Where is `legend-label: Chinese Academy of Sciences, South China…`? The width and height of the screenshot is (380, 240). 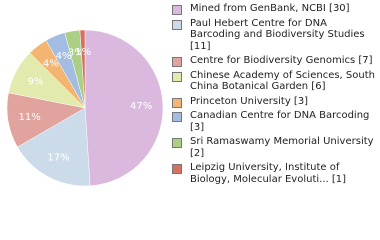 legend-label: Chinese Academy of Sciences, South China… is located at coordinates (282, 81).